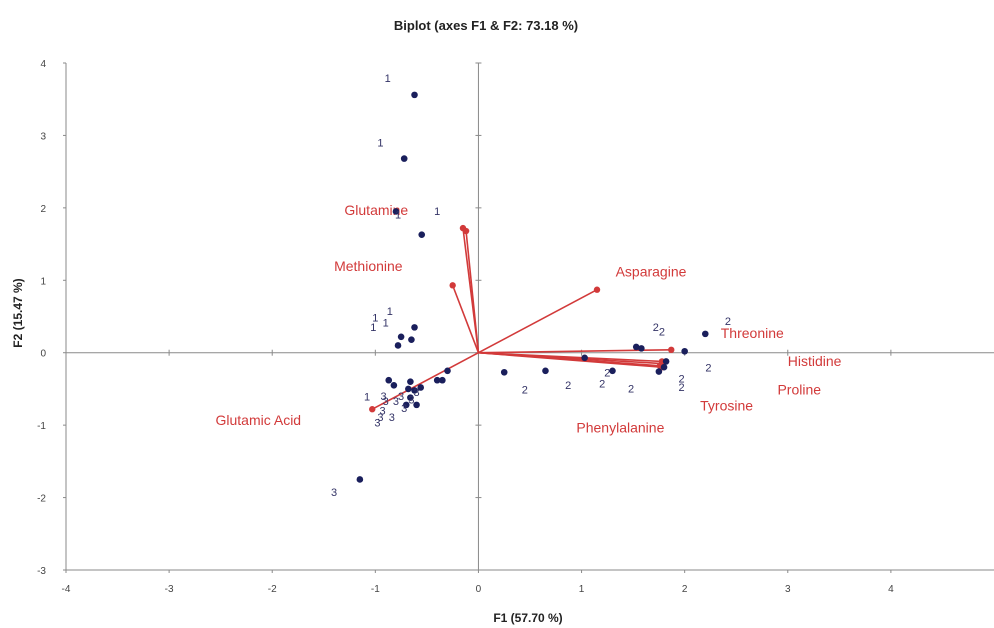 The width and height of the screenshot is (994, 628). What do you see at coordinates (788, 589) in the screenshot?
I see `x-tick-label: 3` at bounding box center [788, 589].